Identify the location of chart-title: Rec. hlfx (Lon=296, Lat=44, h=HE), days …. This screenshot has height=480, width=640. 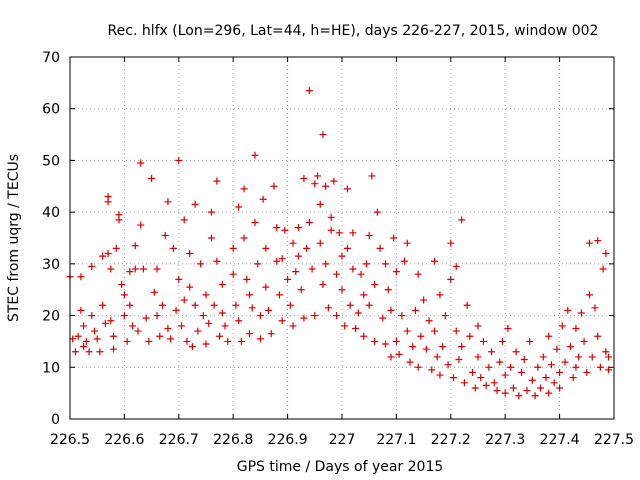
(353, 31).